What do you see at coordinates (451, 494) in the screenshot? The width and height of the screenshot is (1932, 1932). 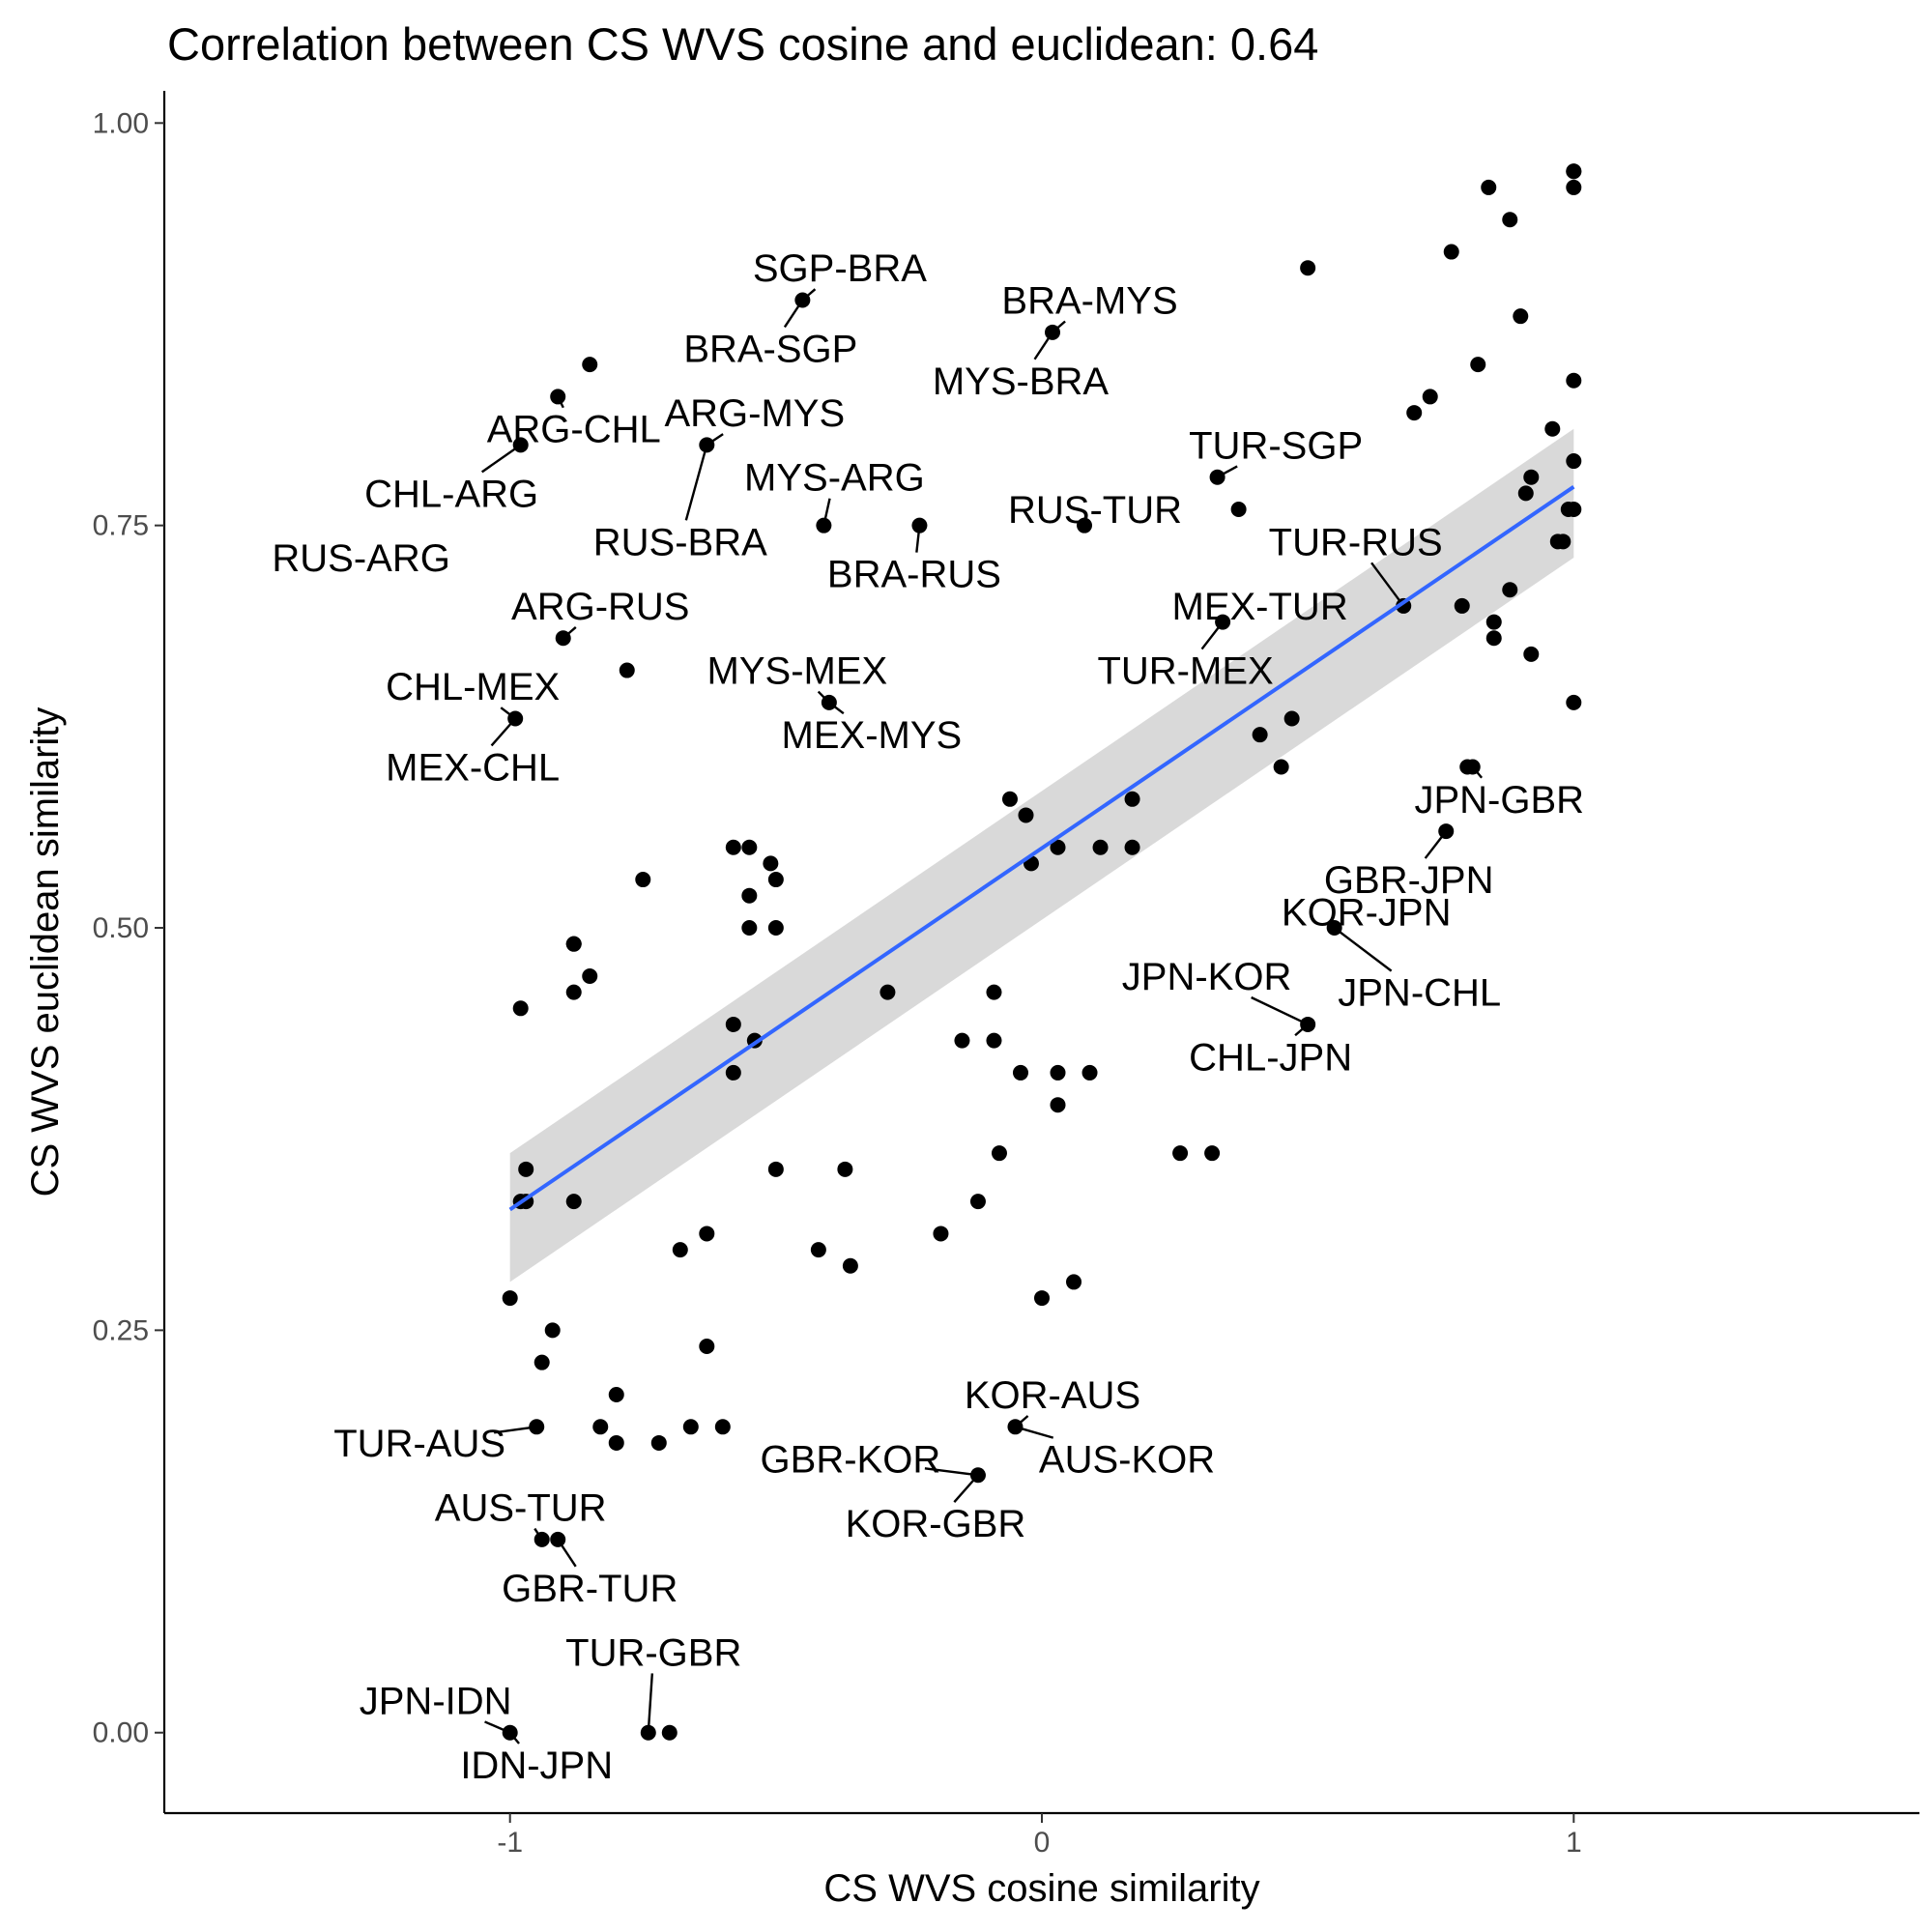 I see `point-label: CHL-ARG` at bounding box center [451, 494].